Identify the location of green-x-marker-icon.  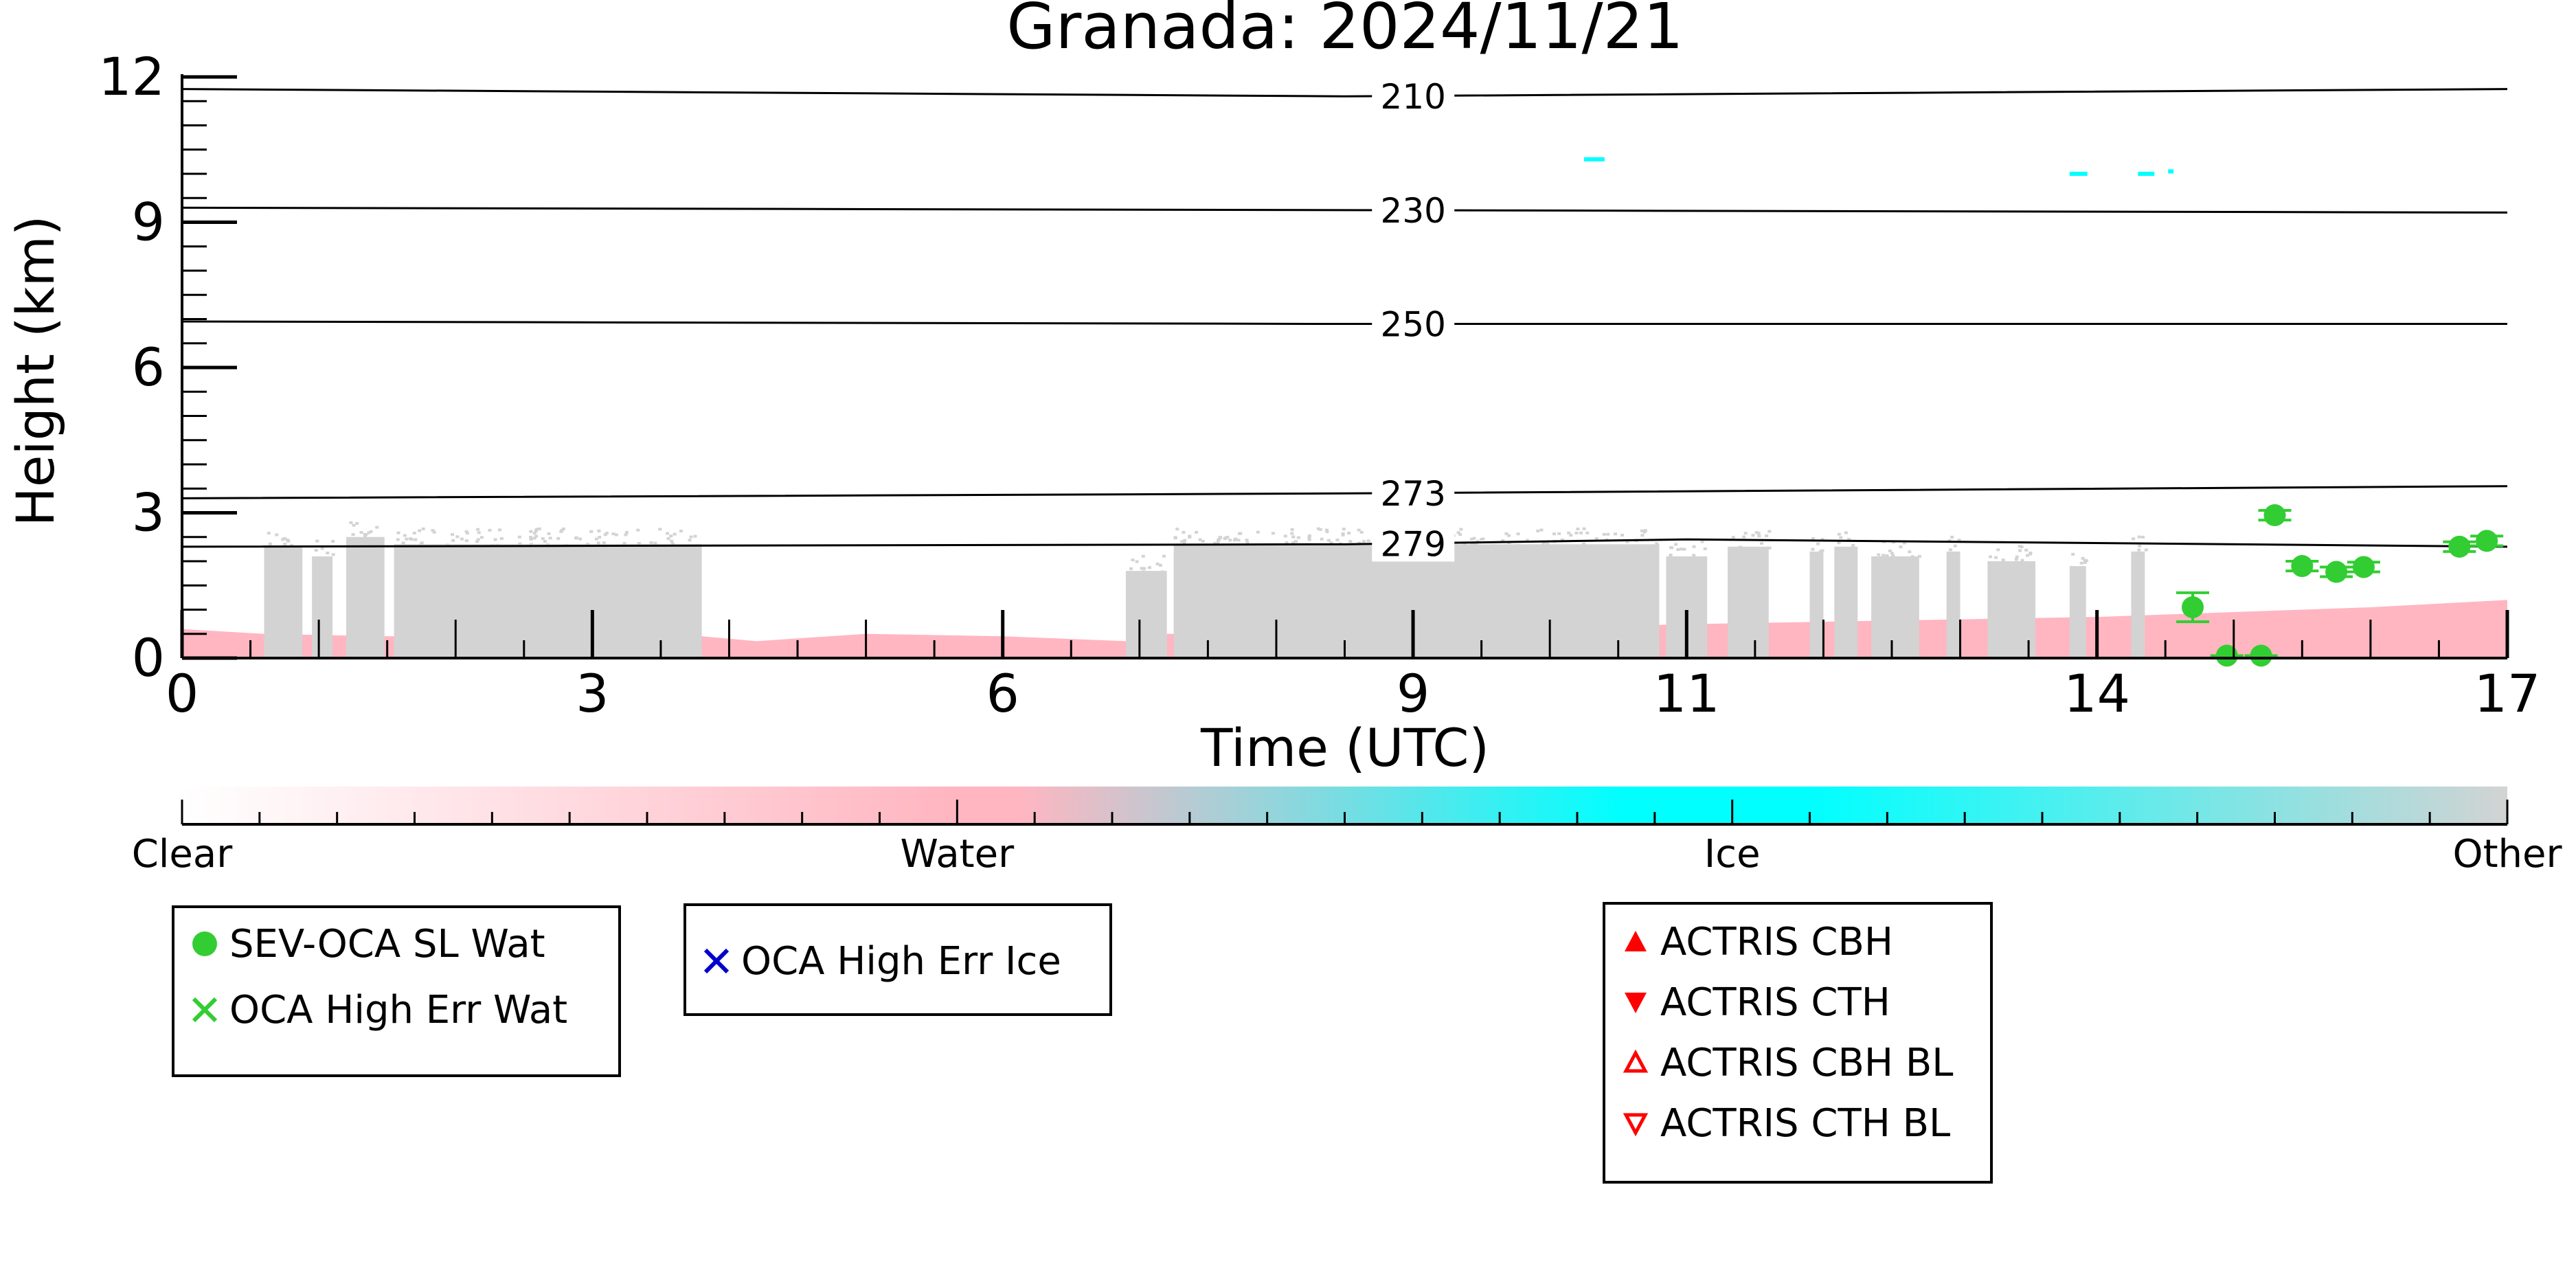
(205, 1010).